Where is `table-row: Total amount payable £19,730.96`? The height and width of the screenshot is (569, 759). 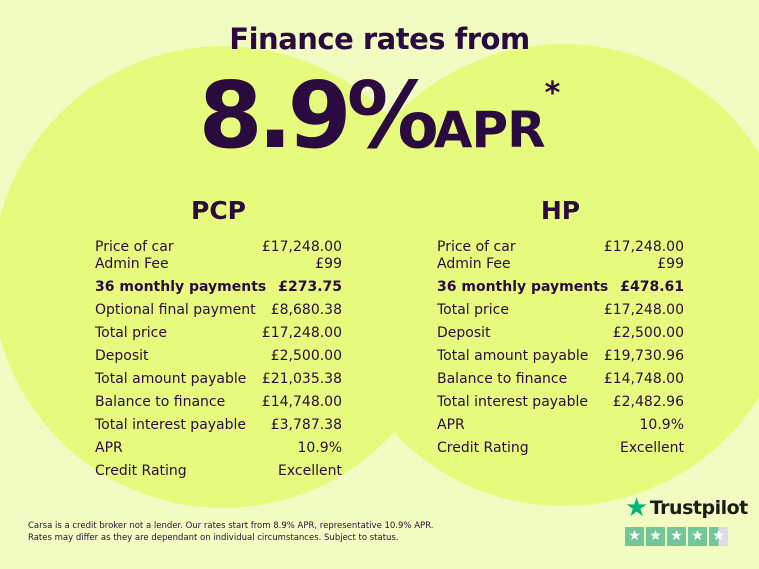 table-row: Total amount payable £19,730.96 is located at coordinates (560, 356).